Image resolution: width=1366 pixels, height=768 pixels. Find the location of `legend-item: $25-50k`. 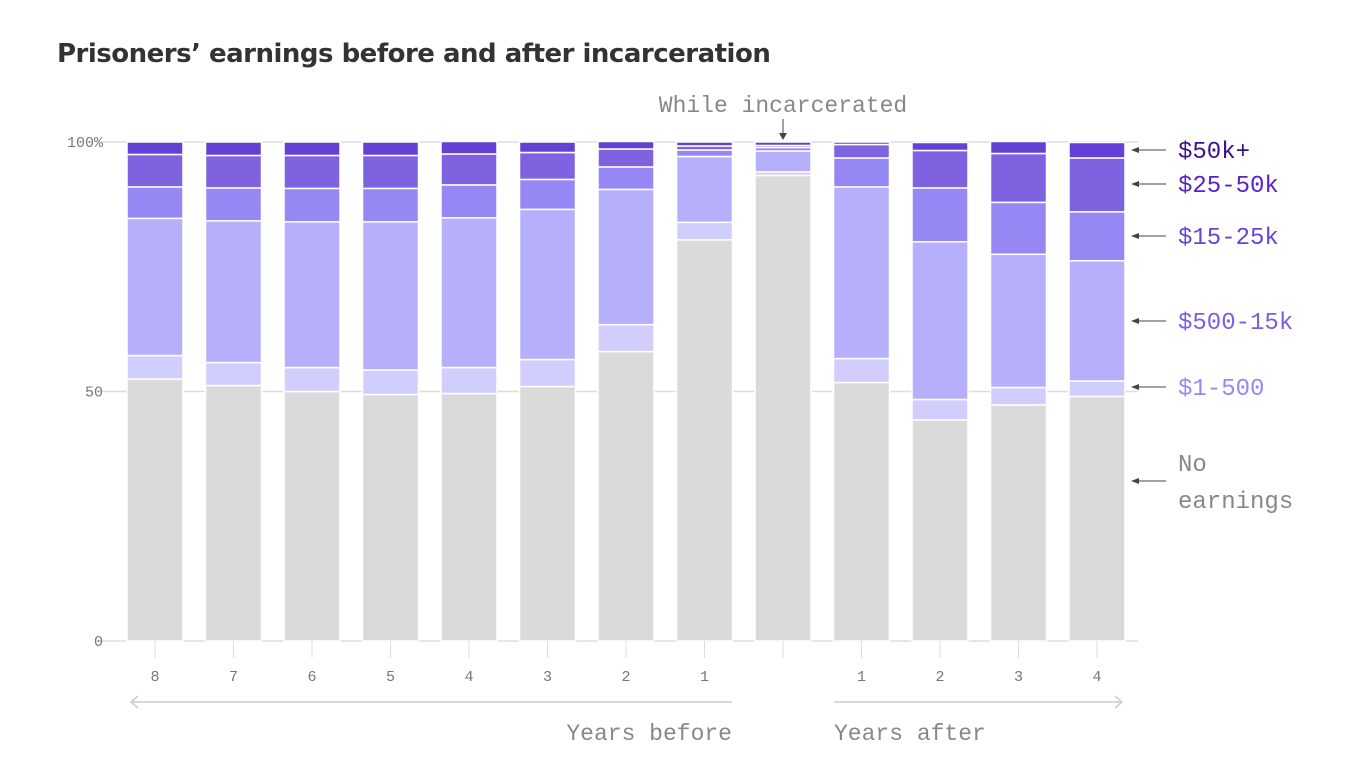

legend-item: $25-50k is located at coordinates (1205, 186).